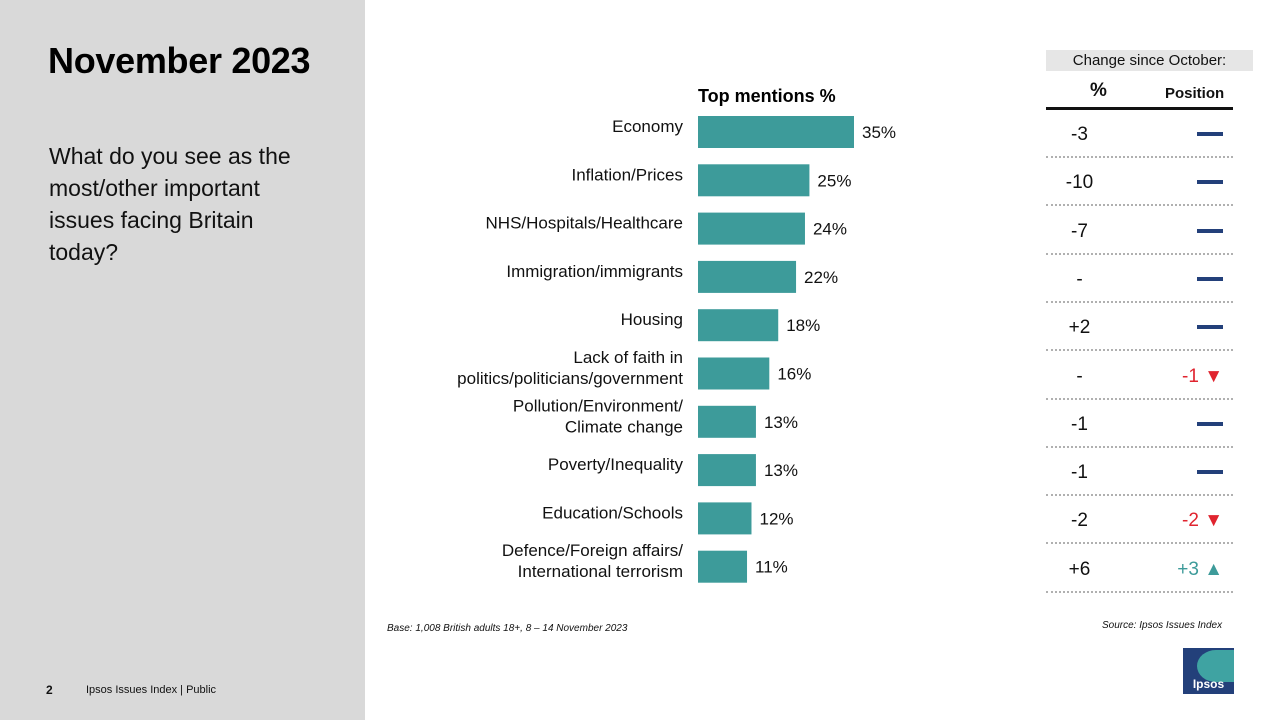 The image size is (1280, 720). I want to click on percent-change: +2, so click(1079, 328).